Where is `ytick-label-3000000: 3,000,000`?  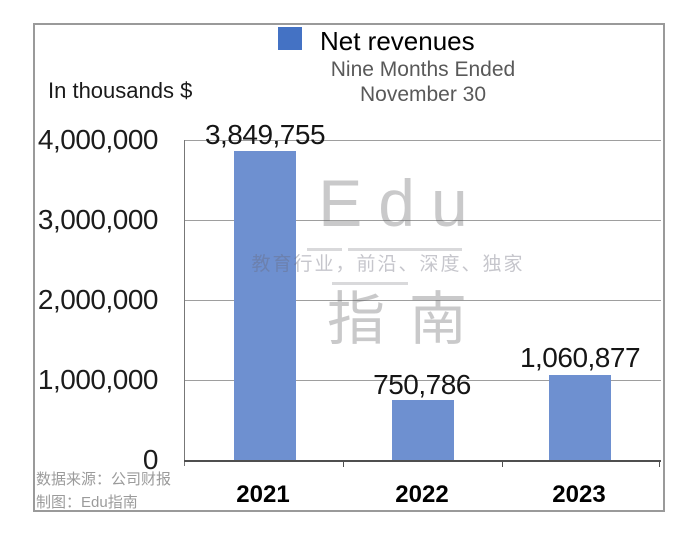 ytick-label-3000000: 3,000,000 is located at coordinates (98, 219).